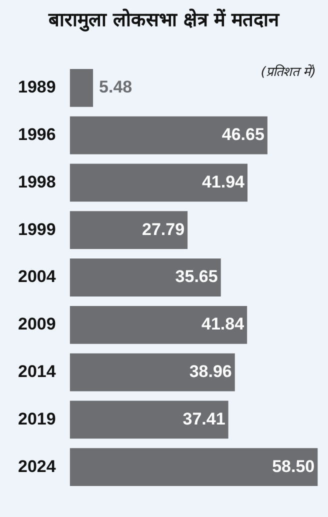 This screenshot has width=328, height=517. I want to click on y-tick-label: 2024, so click(37, 466).